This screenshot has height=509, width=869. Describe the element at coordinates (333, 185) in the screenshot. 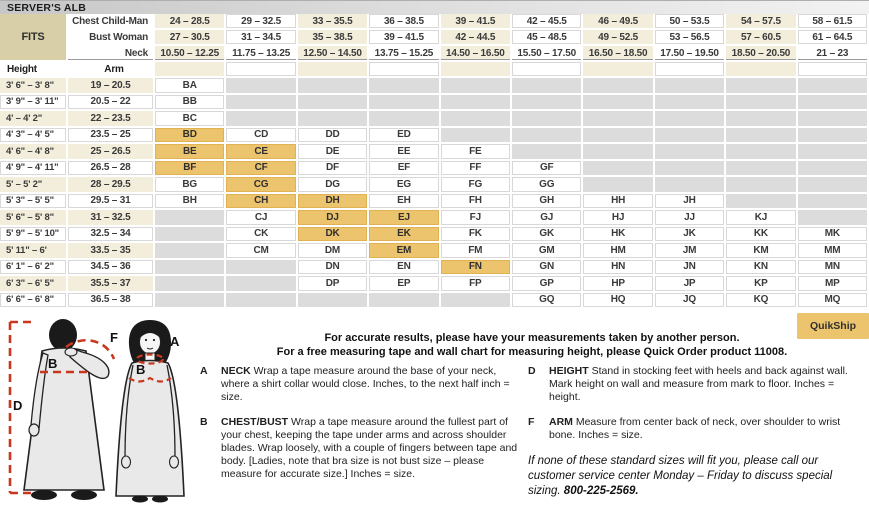

I see `size-code-cell-DG: DG` at that location.